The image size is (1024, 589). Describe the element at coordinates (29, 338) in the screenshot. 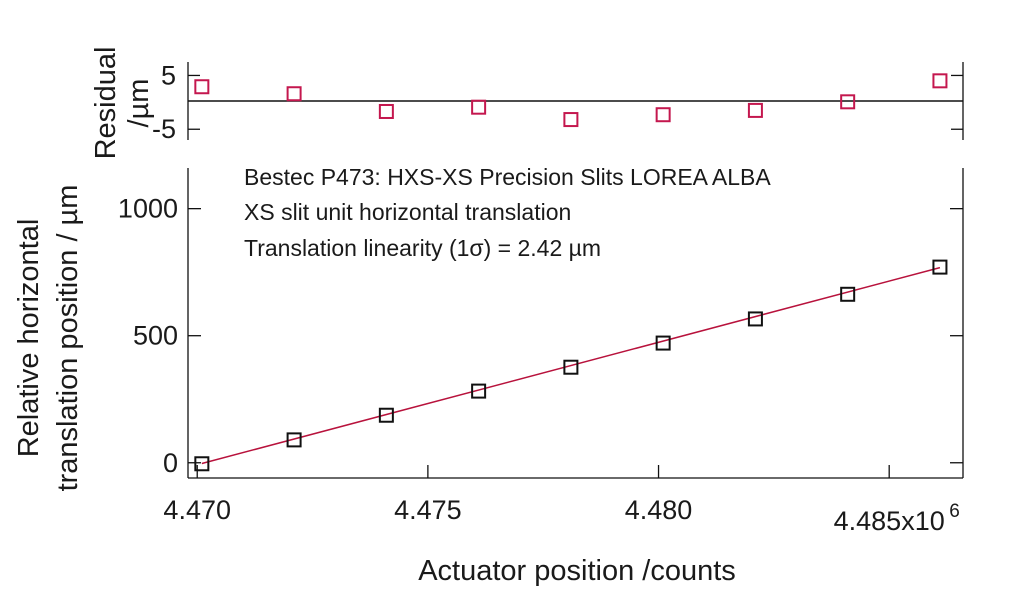

I see `main-ylabel-line1: Relative horizontal` at that location.